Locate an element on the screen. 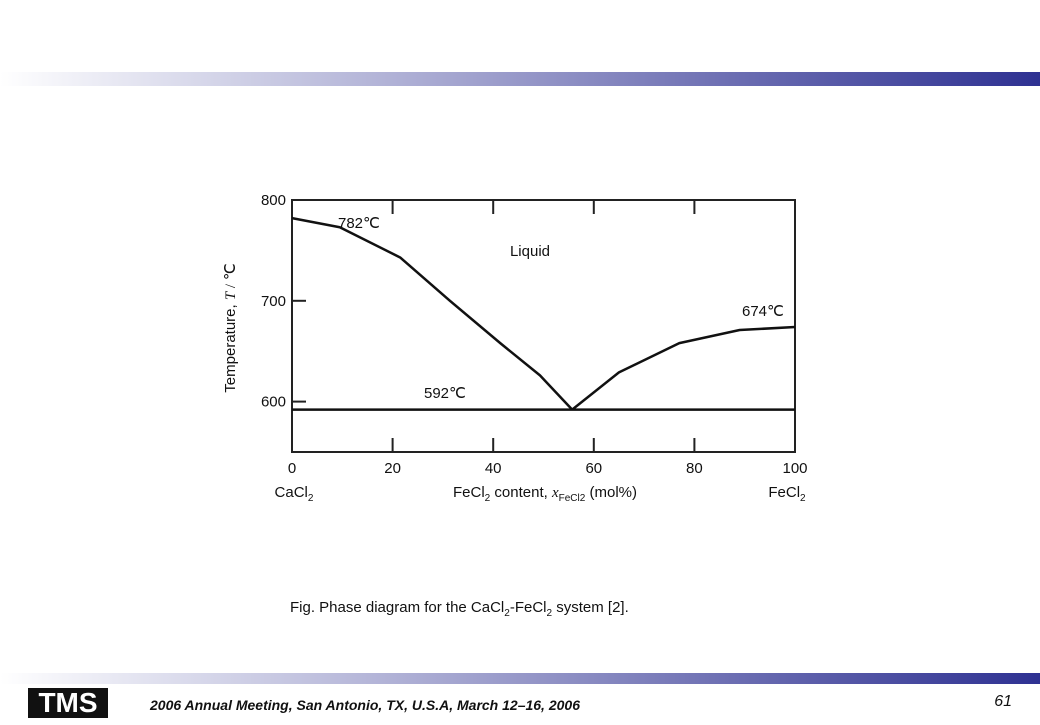 The image size is (1040, 725). x-tick-label: 0 is located at coordinates (292, 468).